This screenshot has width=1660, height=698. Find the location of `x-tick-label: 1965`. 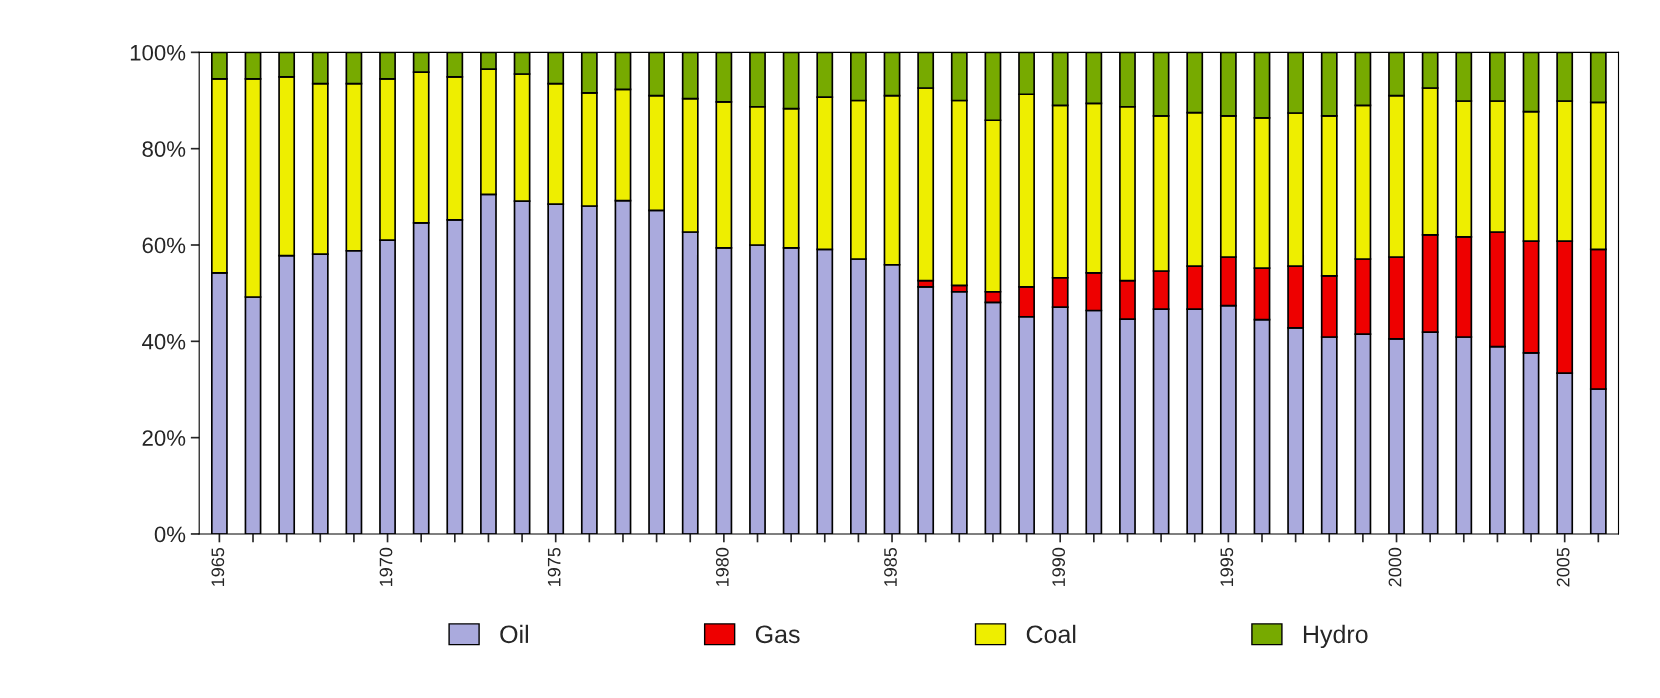

x-tick-label: 1965 is located at coordinates (218, 566).